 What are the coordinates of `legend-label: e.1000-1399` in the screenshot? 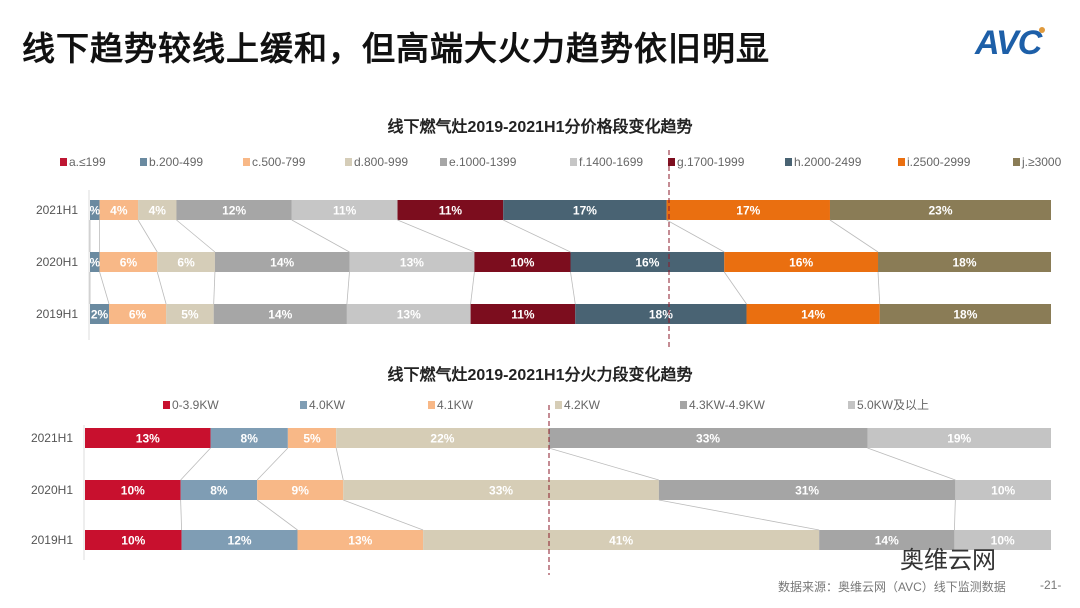 It's located at (483, 162).